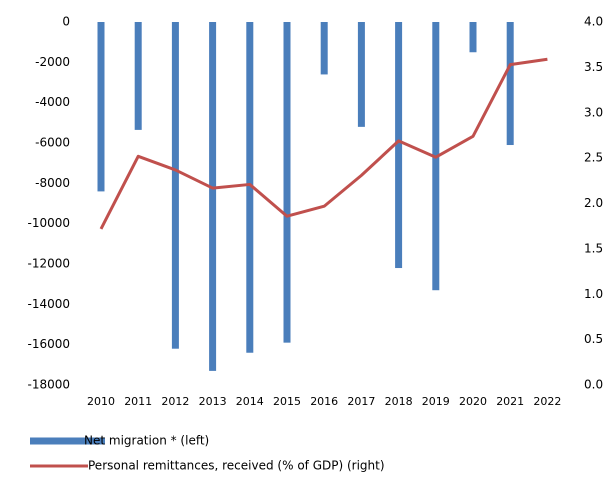  I want to click on y-tick-label: -8000, so click(52, 183).